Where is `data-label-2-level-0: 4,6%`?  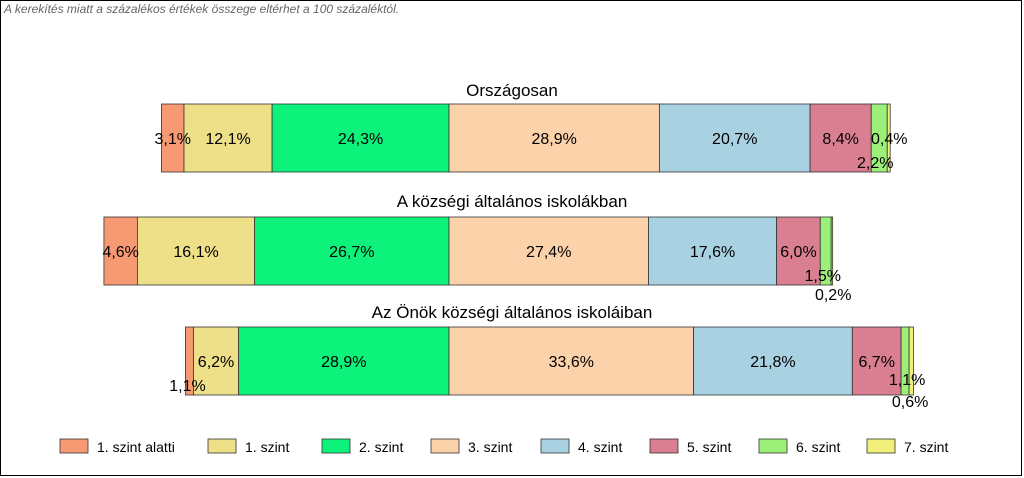 data-label-2-level-0: 4,6% is located at coordinates (120, 252).